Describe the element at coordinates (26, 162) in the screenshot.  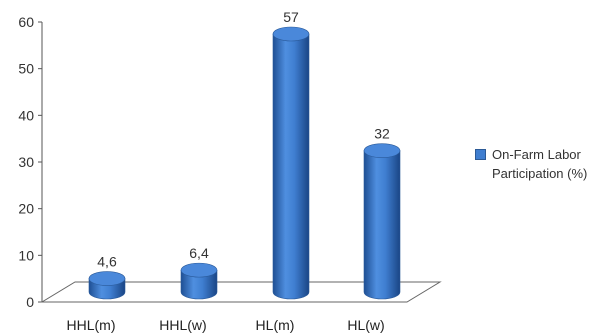
I see `y-tick-label: 30` at that location.